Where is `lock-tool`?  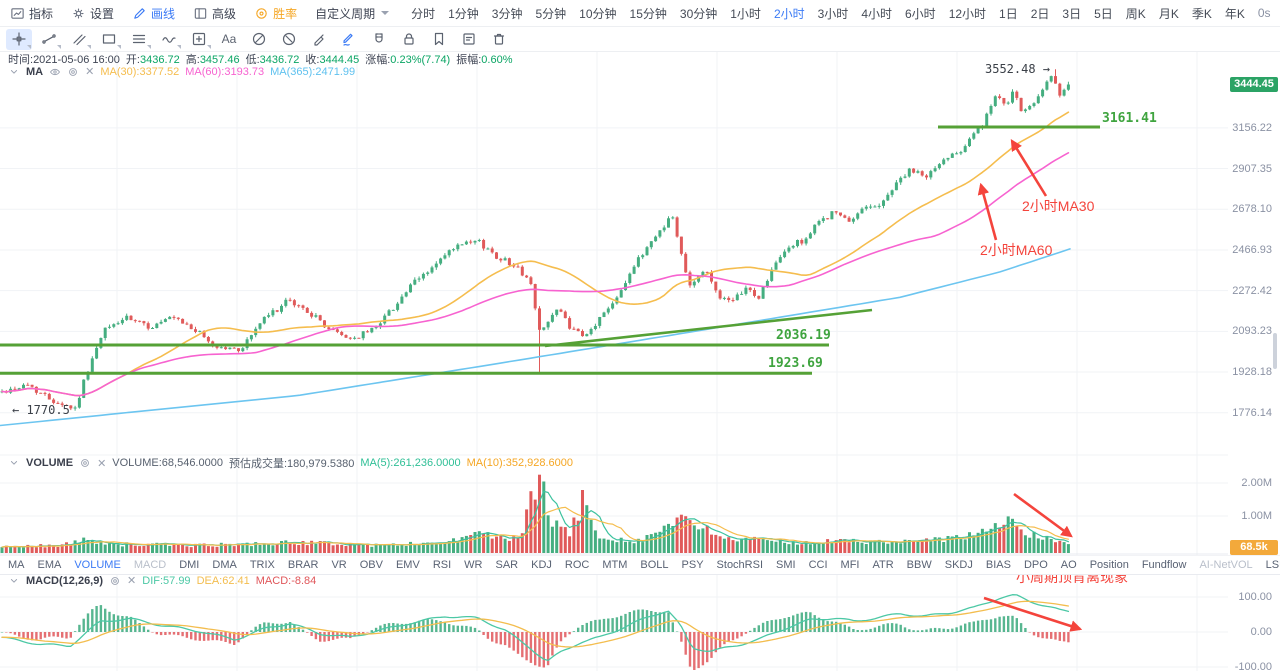
lock-tool is located at coordinates (409, 39).